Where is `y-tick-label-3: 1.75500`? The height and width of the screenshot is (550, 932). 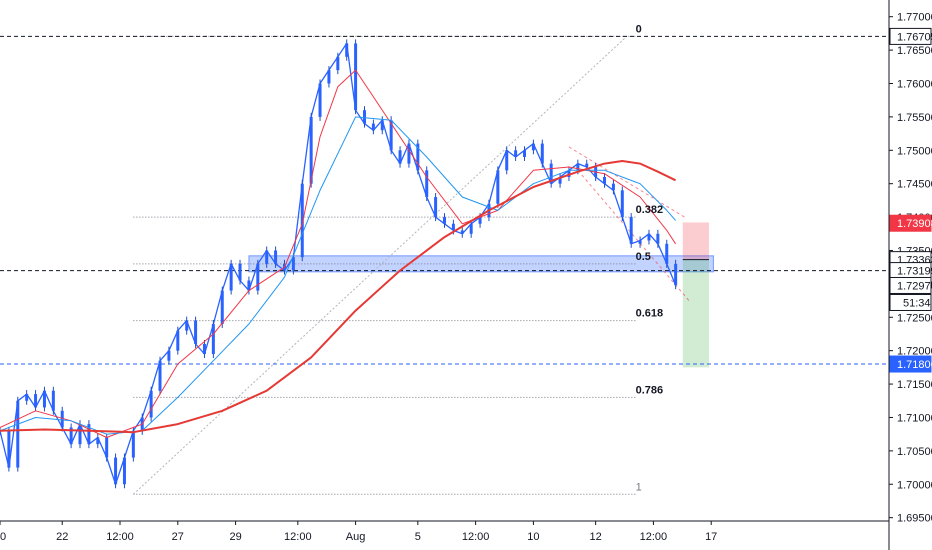
y-tick-label-3: 1.75500 is located at coordinates (914, 118).